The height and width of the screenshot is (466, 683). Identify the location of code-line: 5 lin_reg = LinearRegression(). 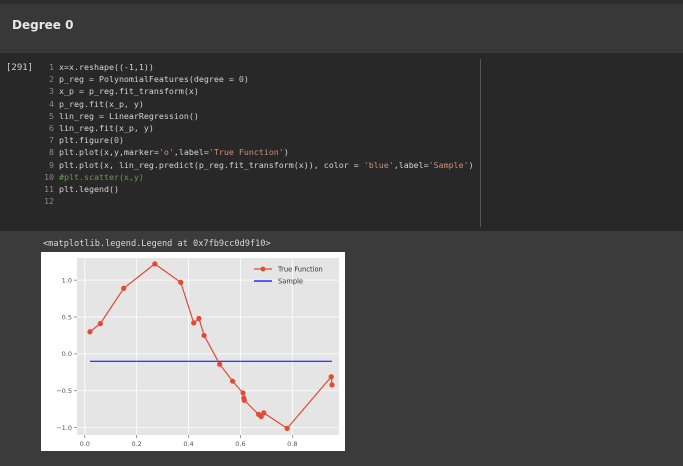
(258, 116).